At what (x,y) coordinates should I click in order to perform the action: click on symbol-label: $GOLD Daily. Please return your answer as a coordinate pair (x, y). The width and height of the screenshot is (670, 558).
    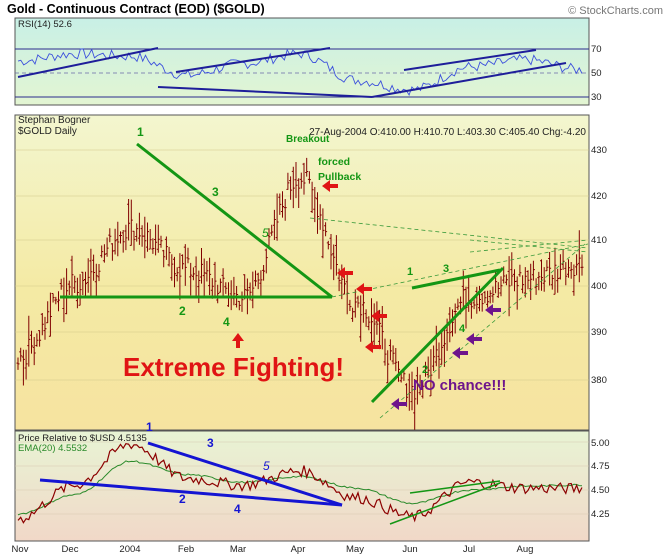
    Looking at the image, I should click on (47, 131).